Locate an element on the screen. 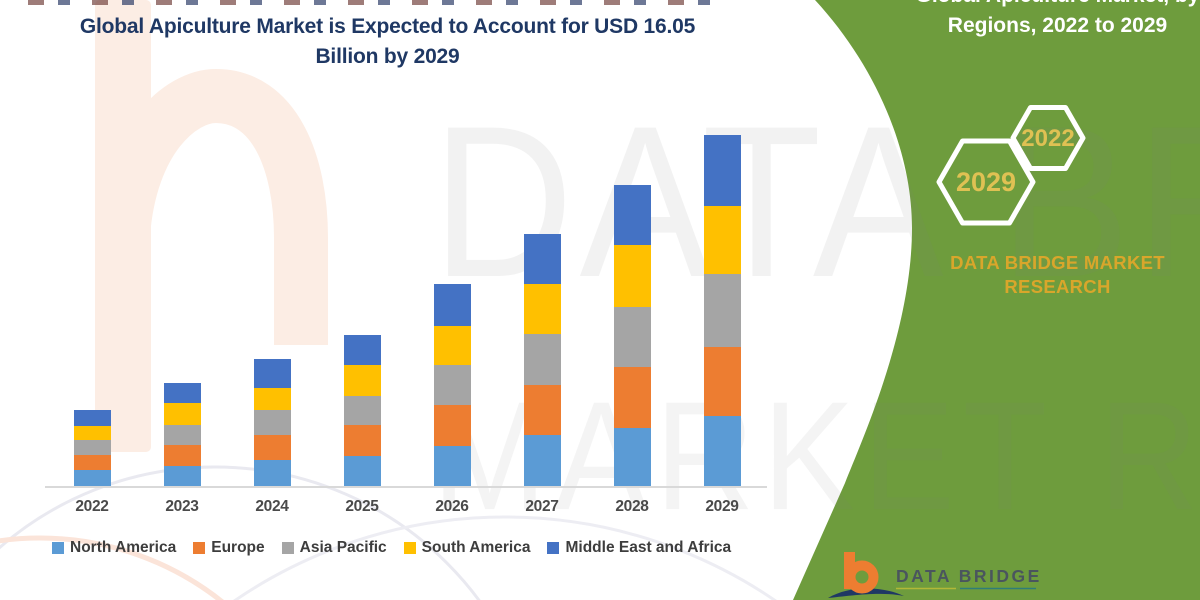 Image resolution: width=1200 pixels, height=600 pixels. bar-2028-middle-east-and-africa is located at coordinates (632, 215).